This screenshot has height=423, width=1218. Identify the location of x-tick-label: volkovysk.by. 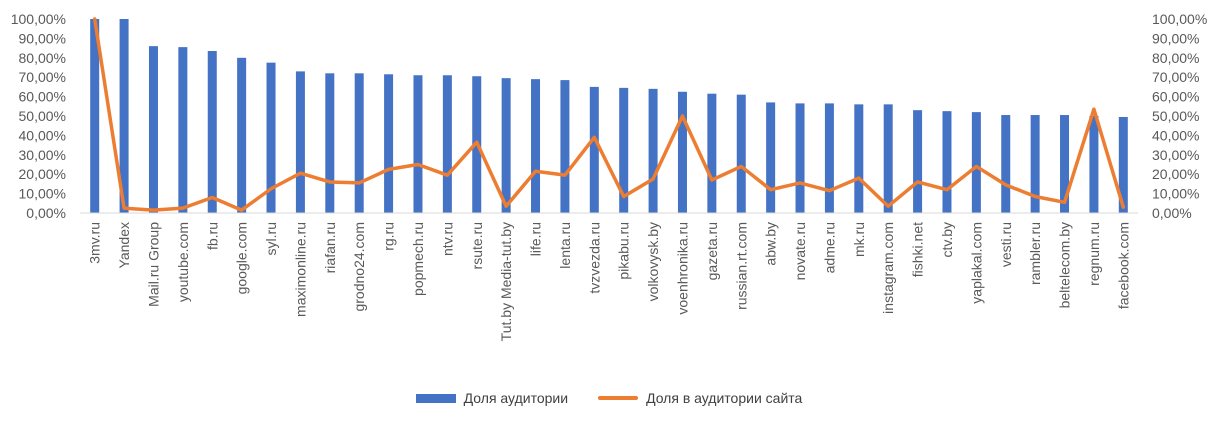
(653, 261).